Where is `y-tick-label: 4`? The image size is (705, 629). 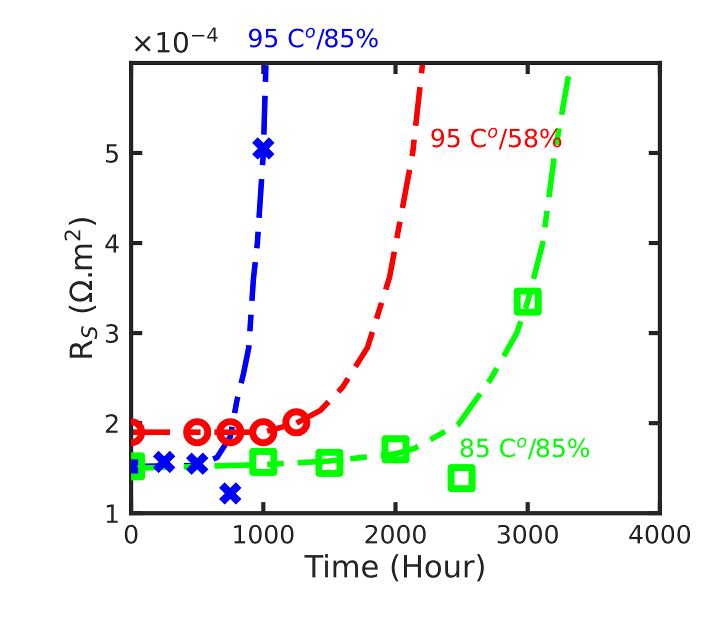 y-tick-label: 4 is located at coordinates (112, 243).